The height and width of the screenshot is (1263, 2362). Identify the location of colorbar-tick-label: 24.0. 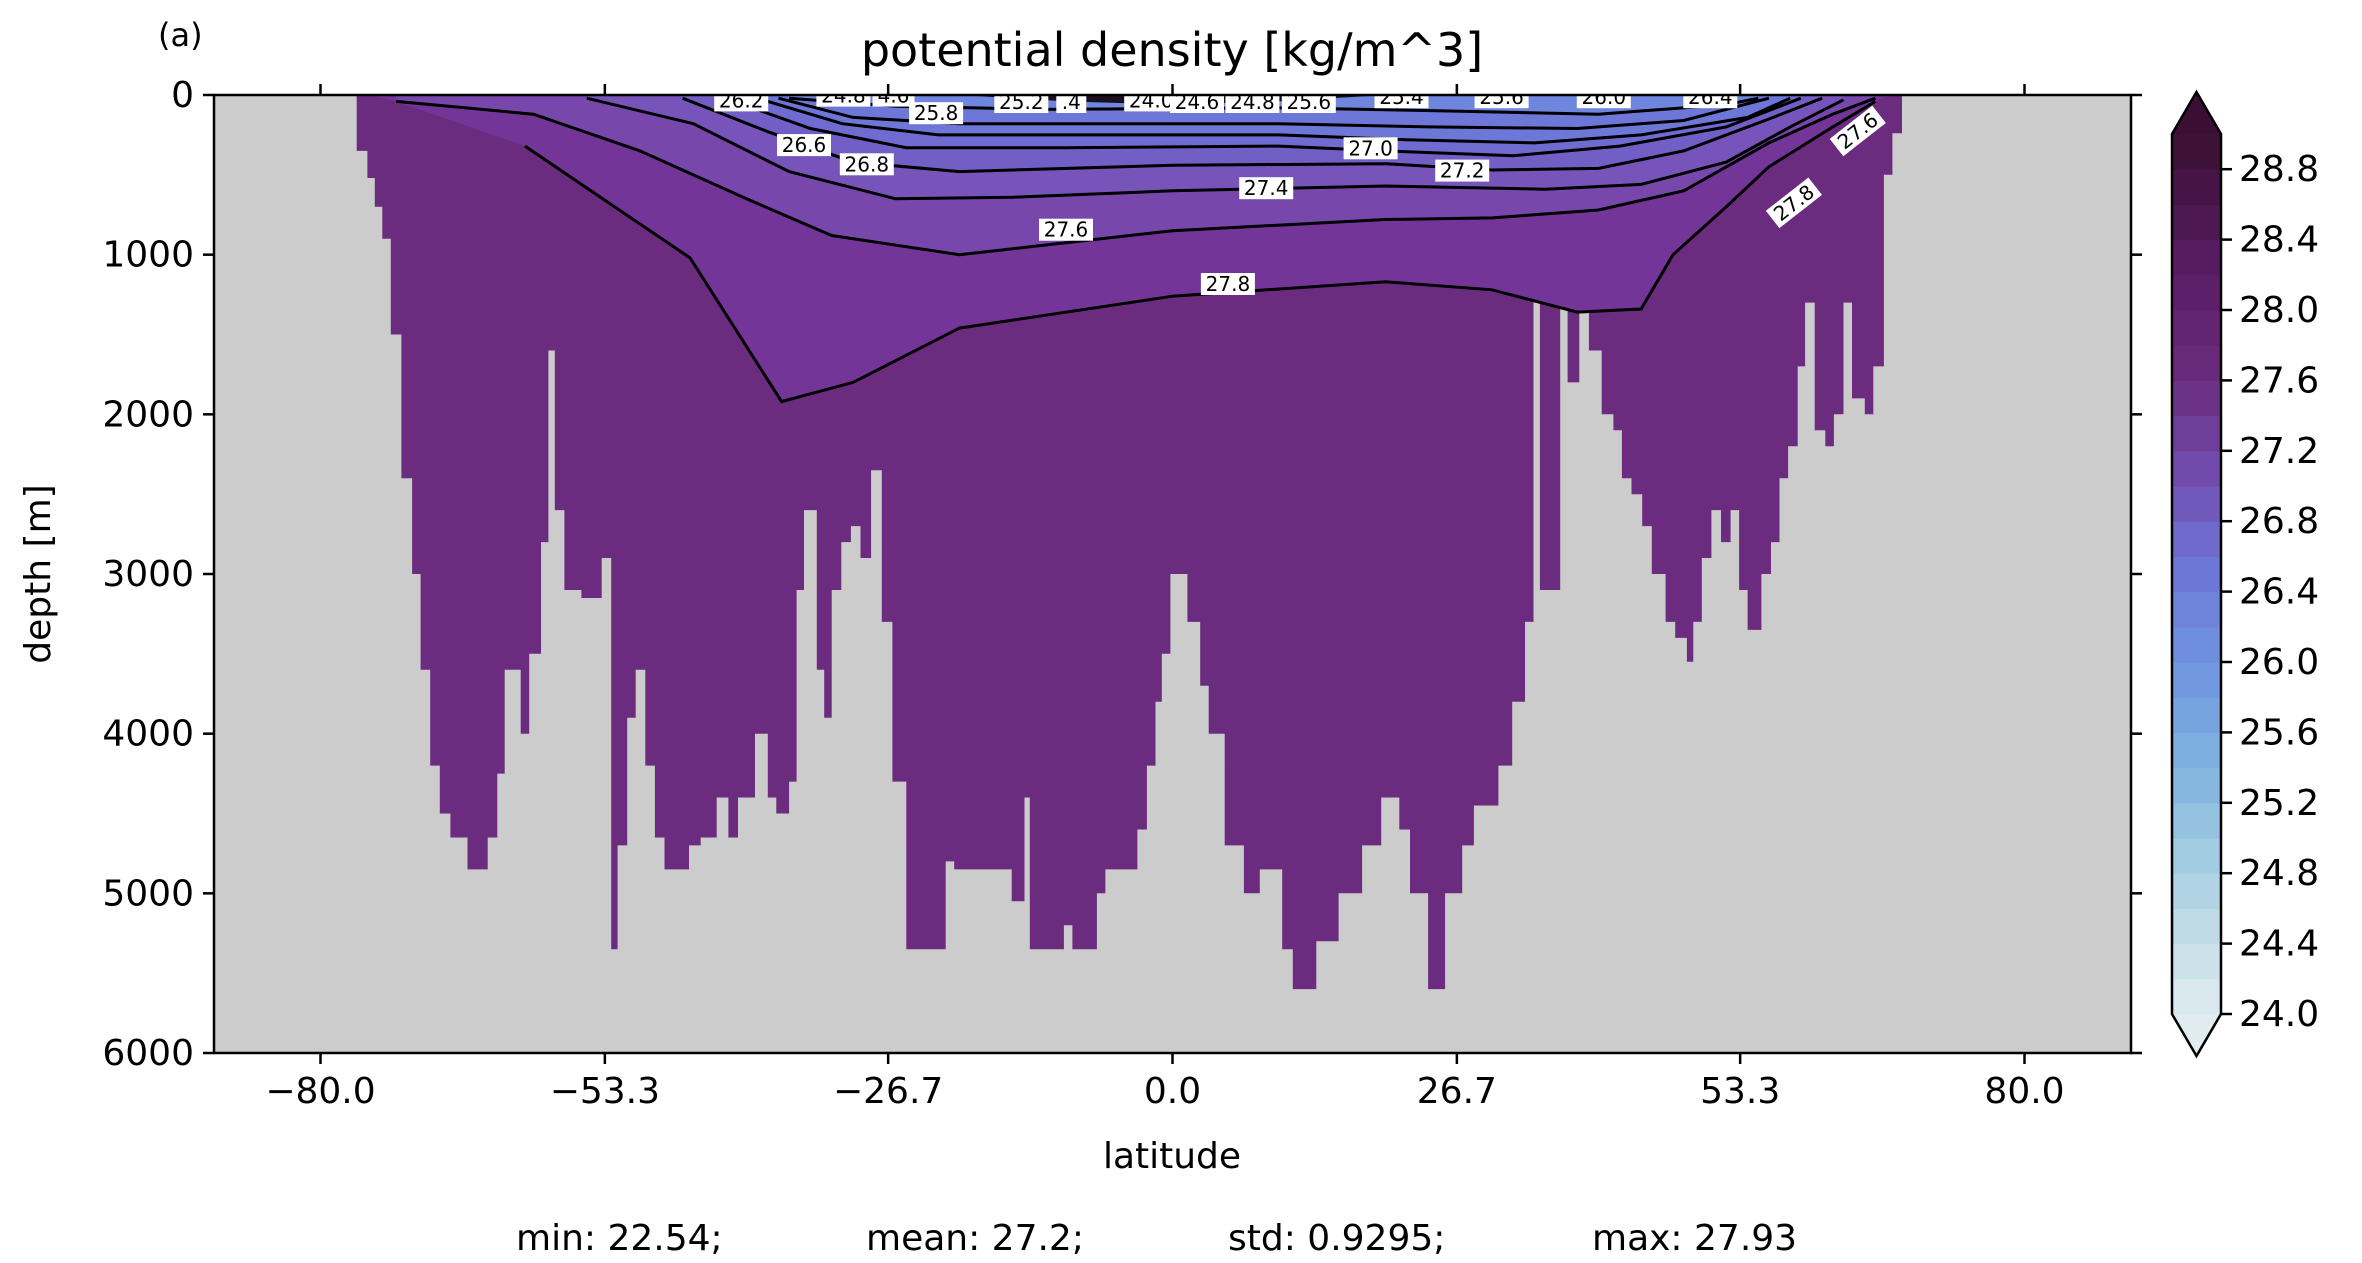
(2279, 1014).